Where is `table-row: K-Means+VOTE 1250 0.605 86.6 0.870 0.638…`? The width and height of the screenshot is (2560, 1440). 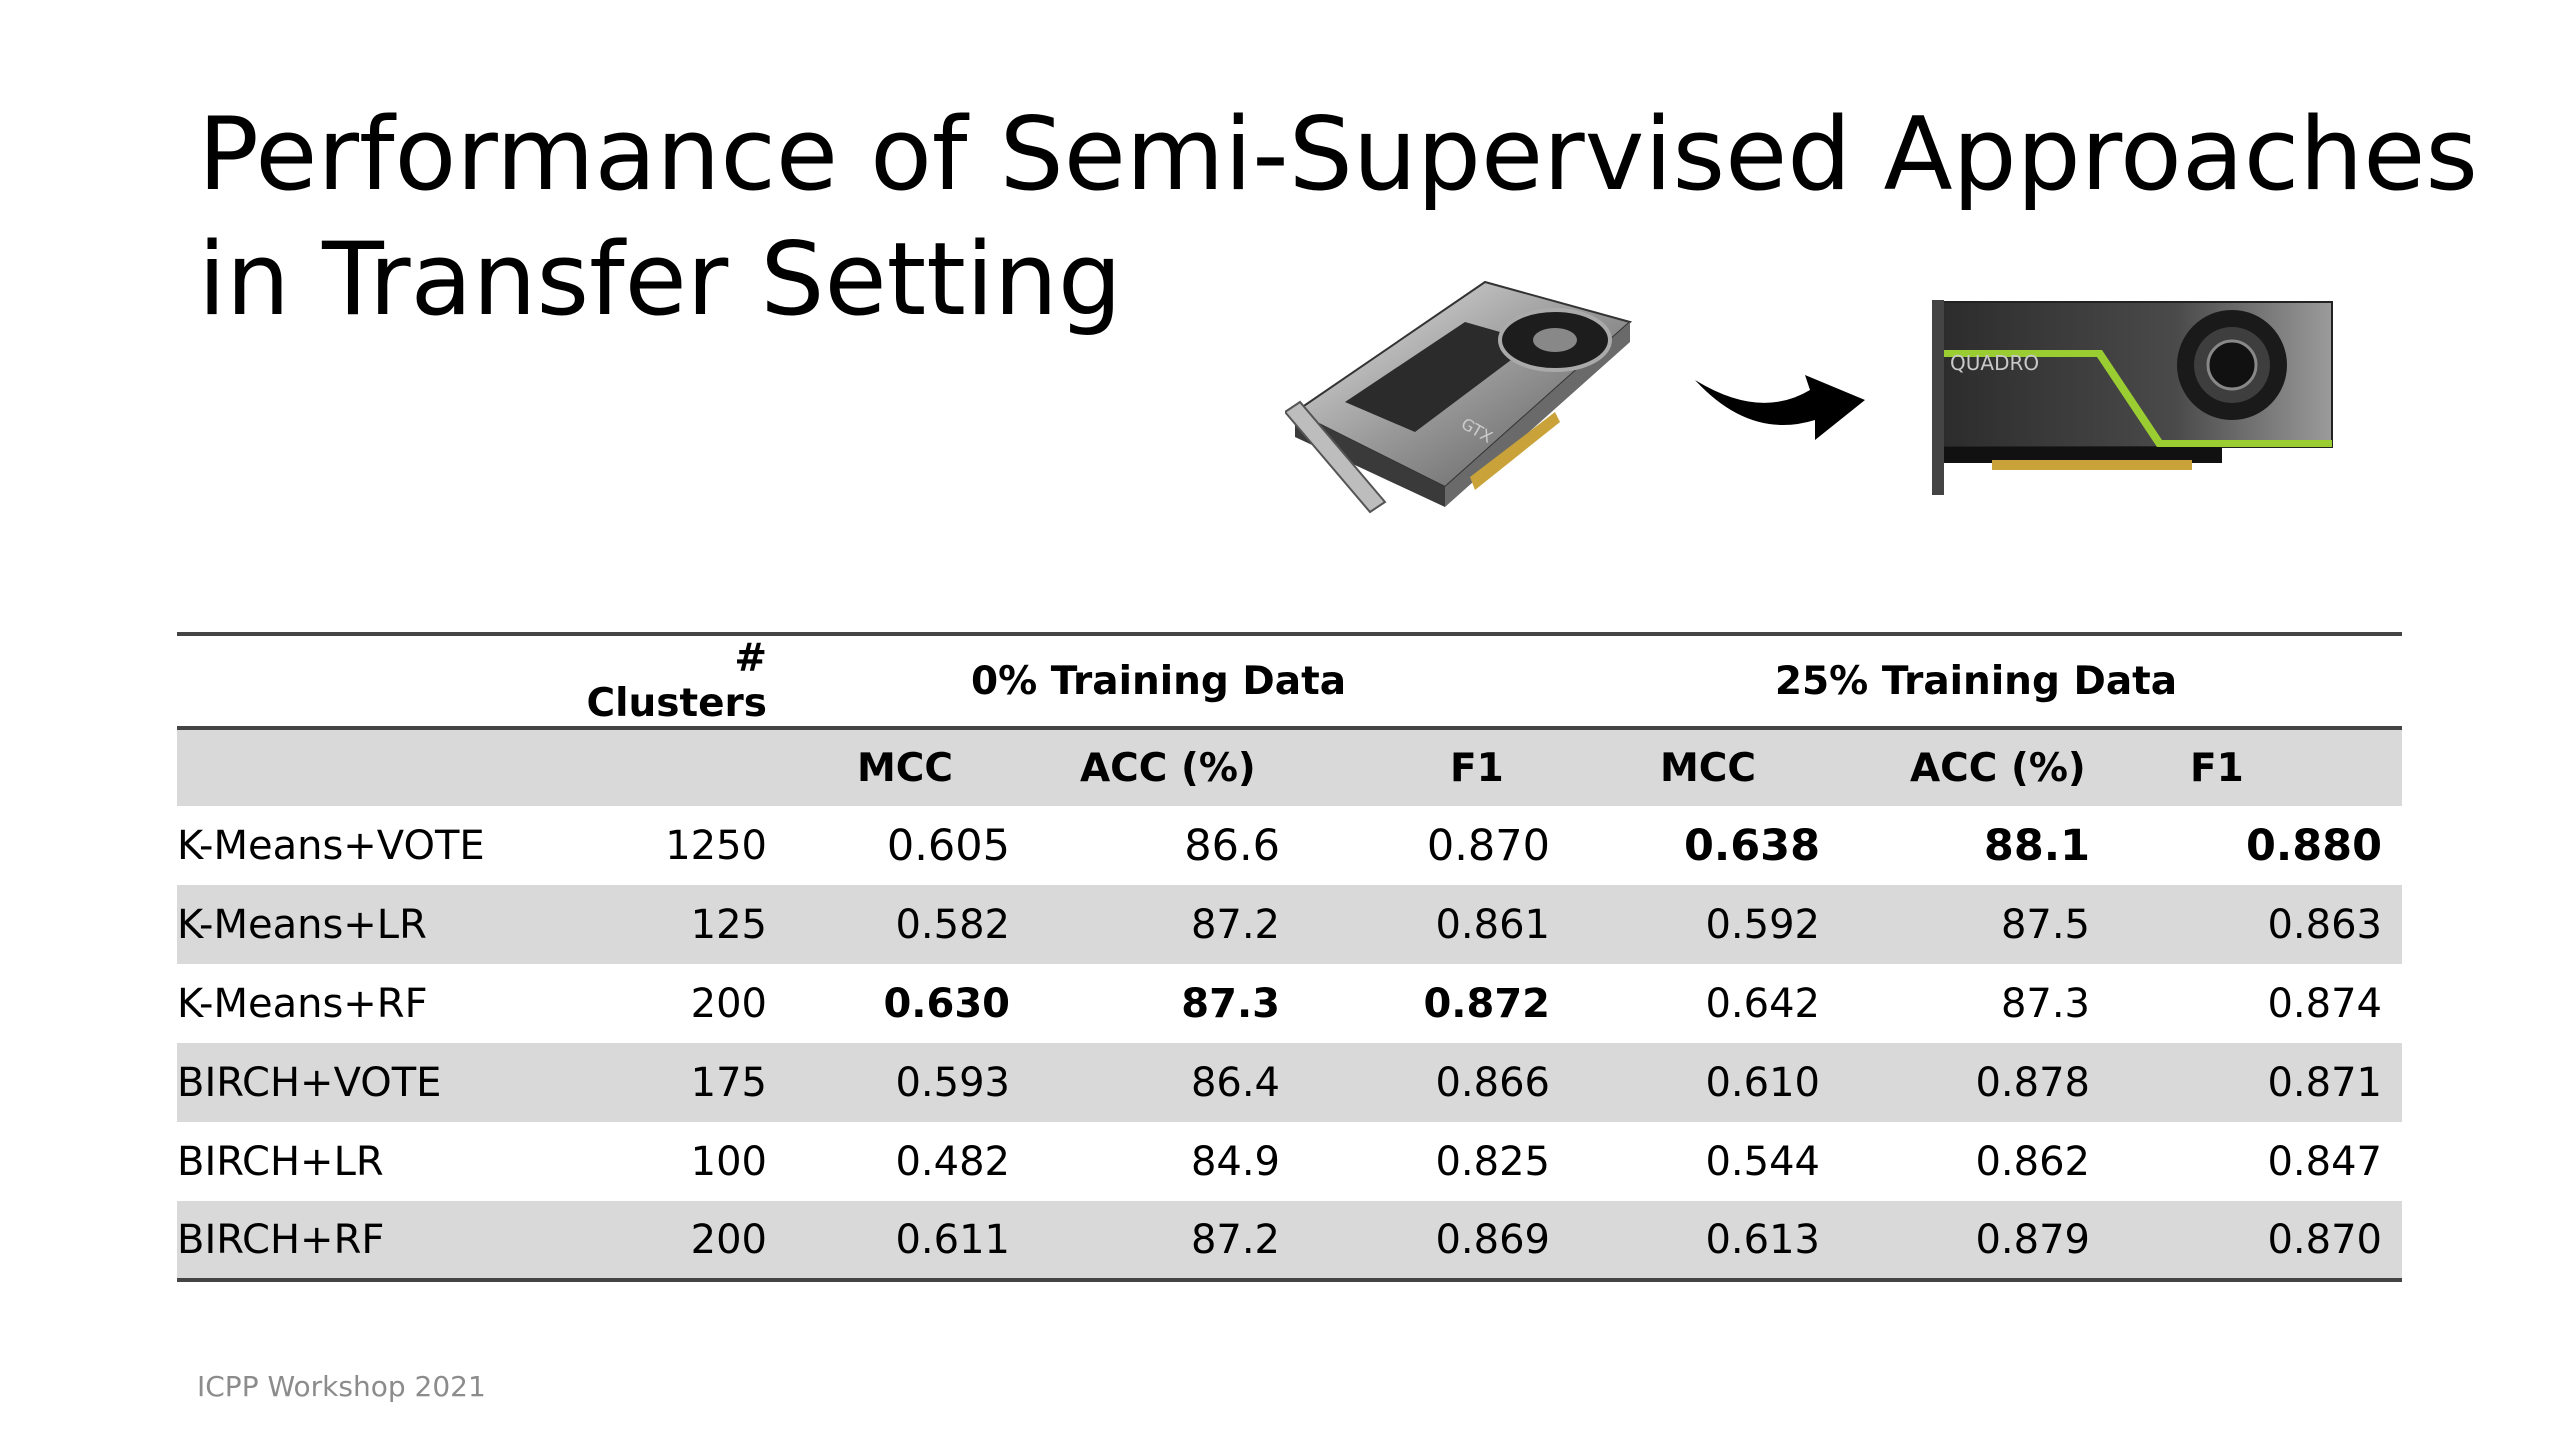 table-row: K-Means+VOTE 1250 0.605 86.6 0.870 0.638… is located at coordinates (1289, 845).